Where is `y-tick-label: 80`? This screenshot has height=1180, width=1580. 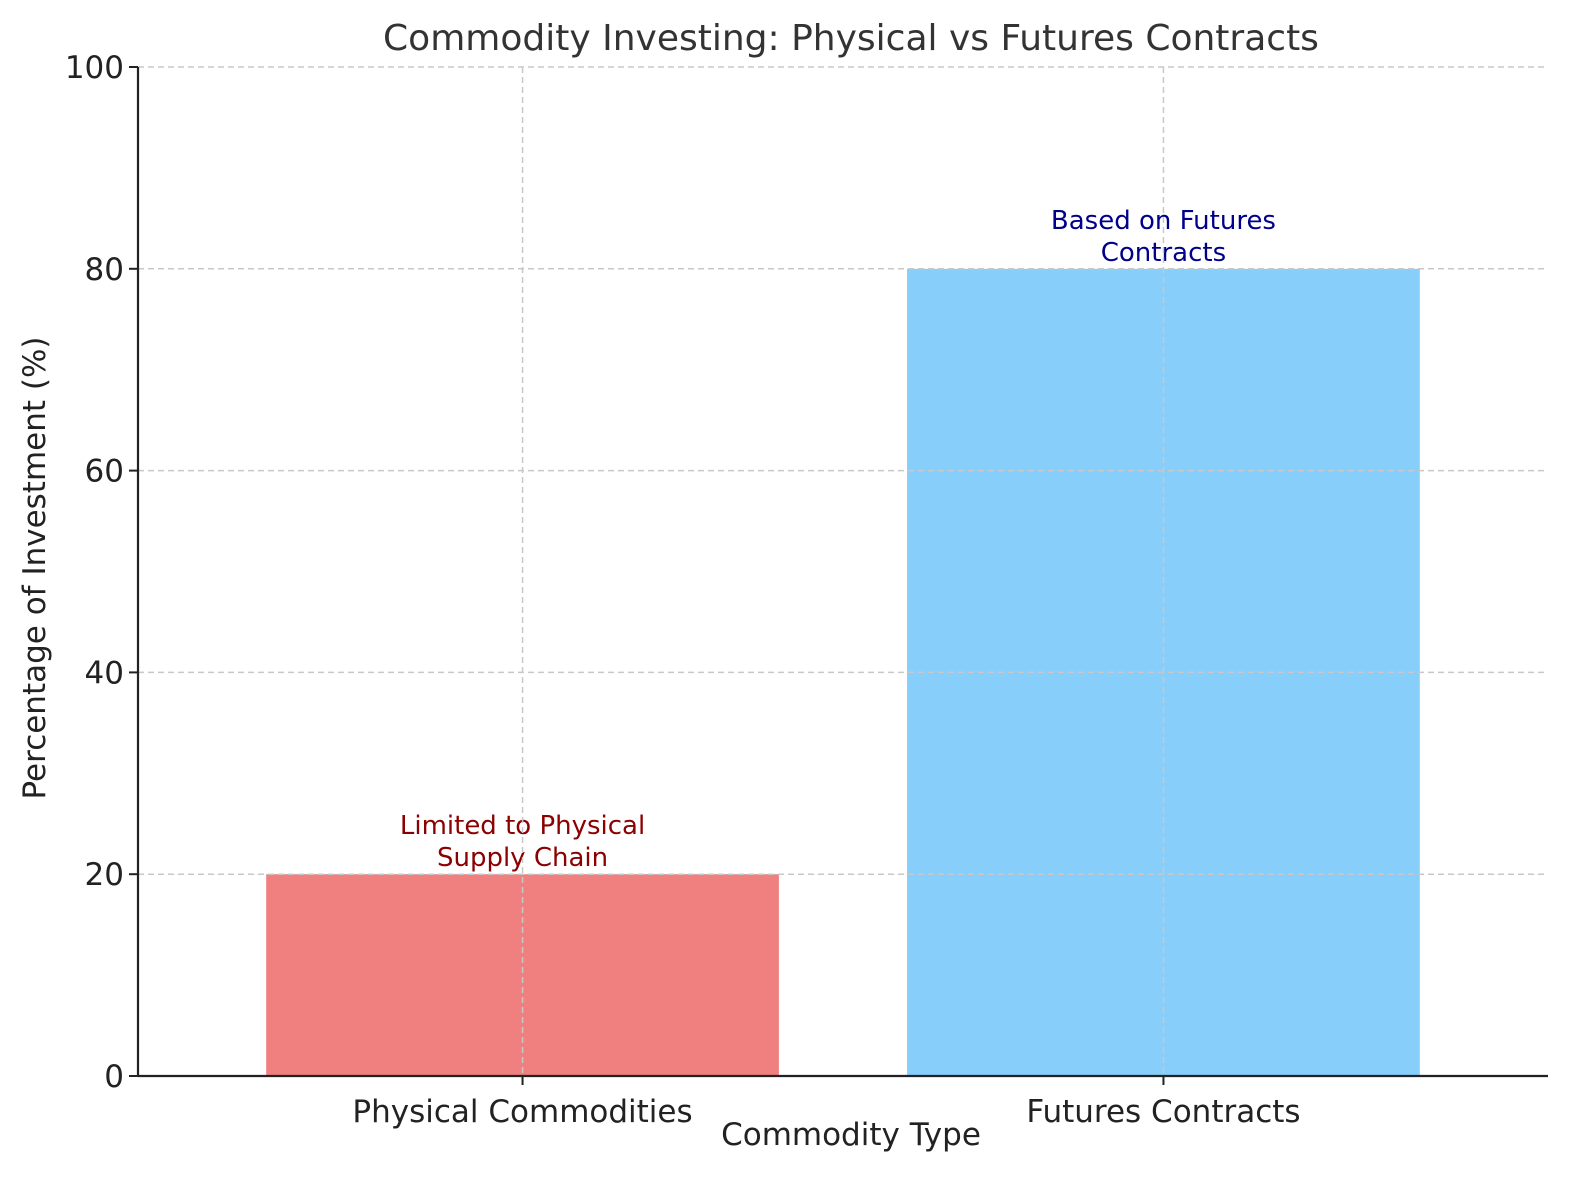
y-tick-label: 80 is located at coordinates (104, 270).